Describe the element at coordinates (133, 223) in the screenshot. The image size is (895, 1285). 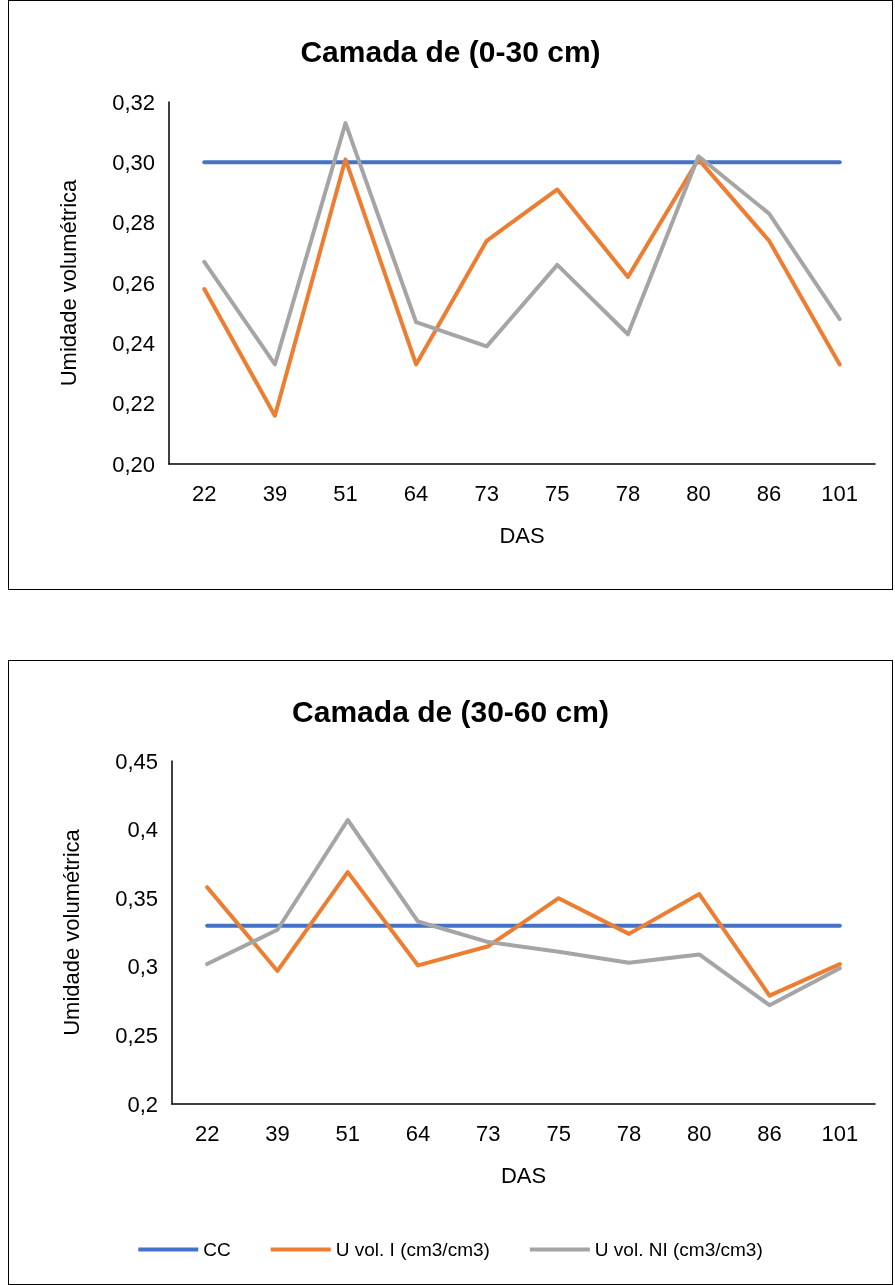
I see `y-tick-label: 0,28` at that location.